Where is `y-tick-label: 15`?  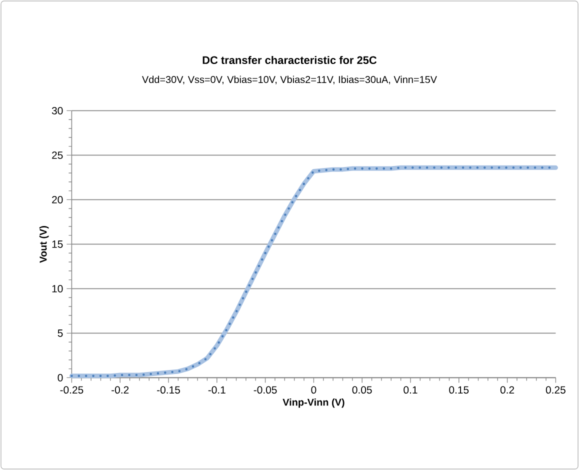 y-tick-label: 15 is located at coordinates (57, 244).